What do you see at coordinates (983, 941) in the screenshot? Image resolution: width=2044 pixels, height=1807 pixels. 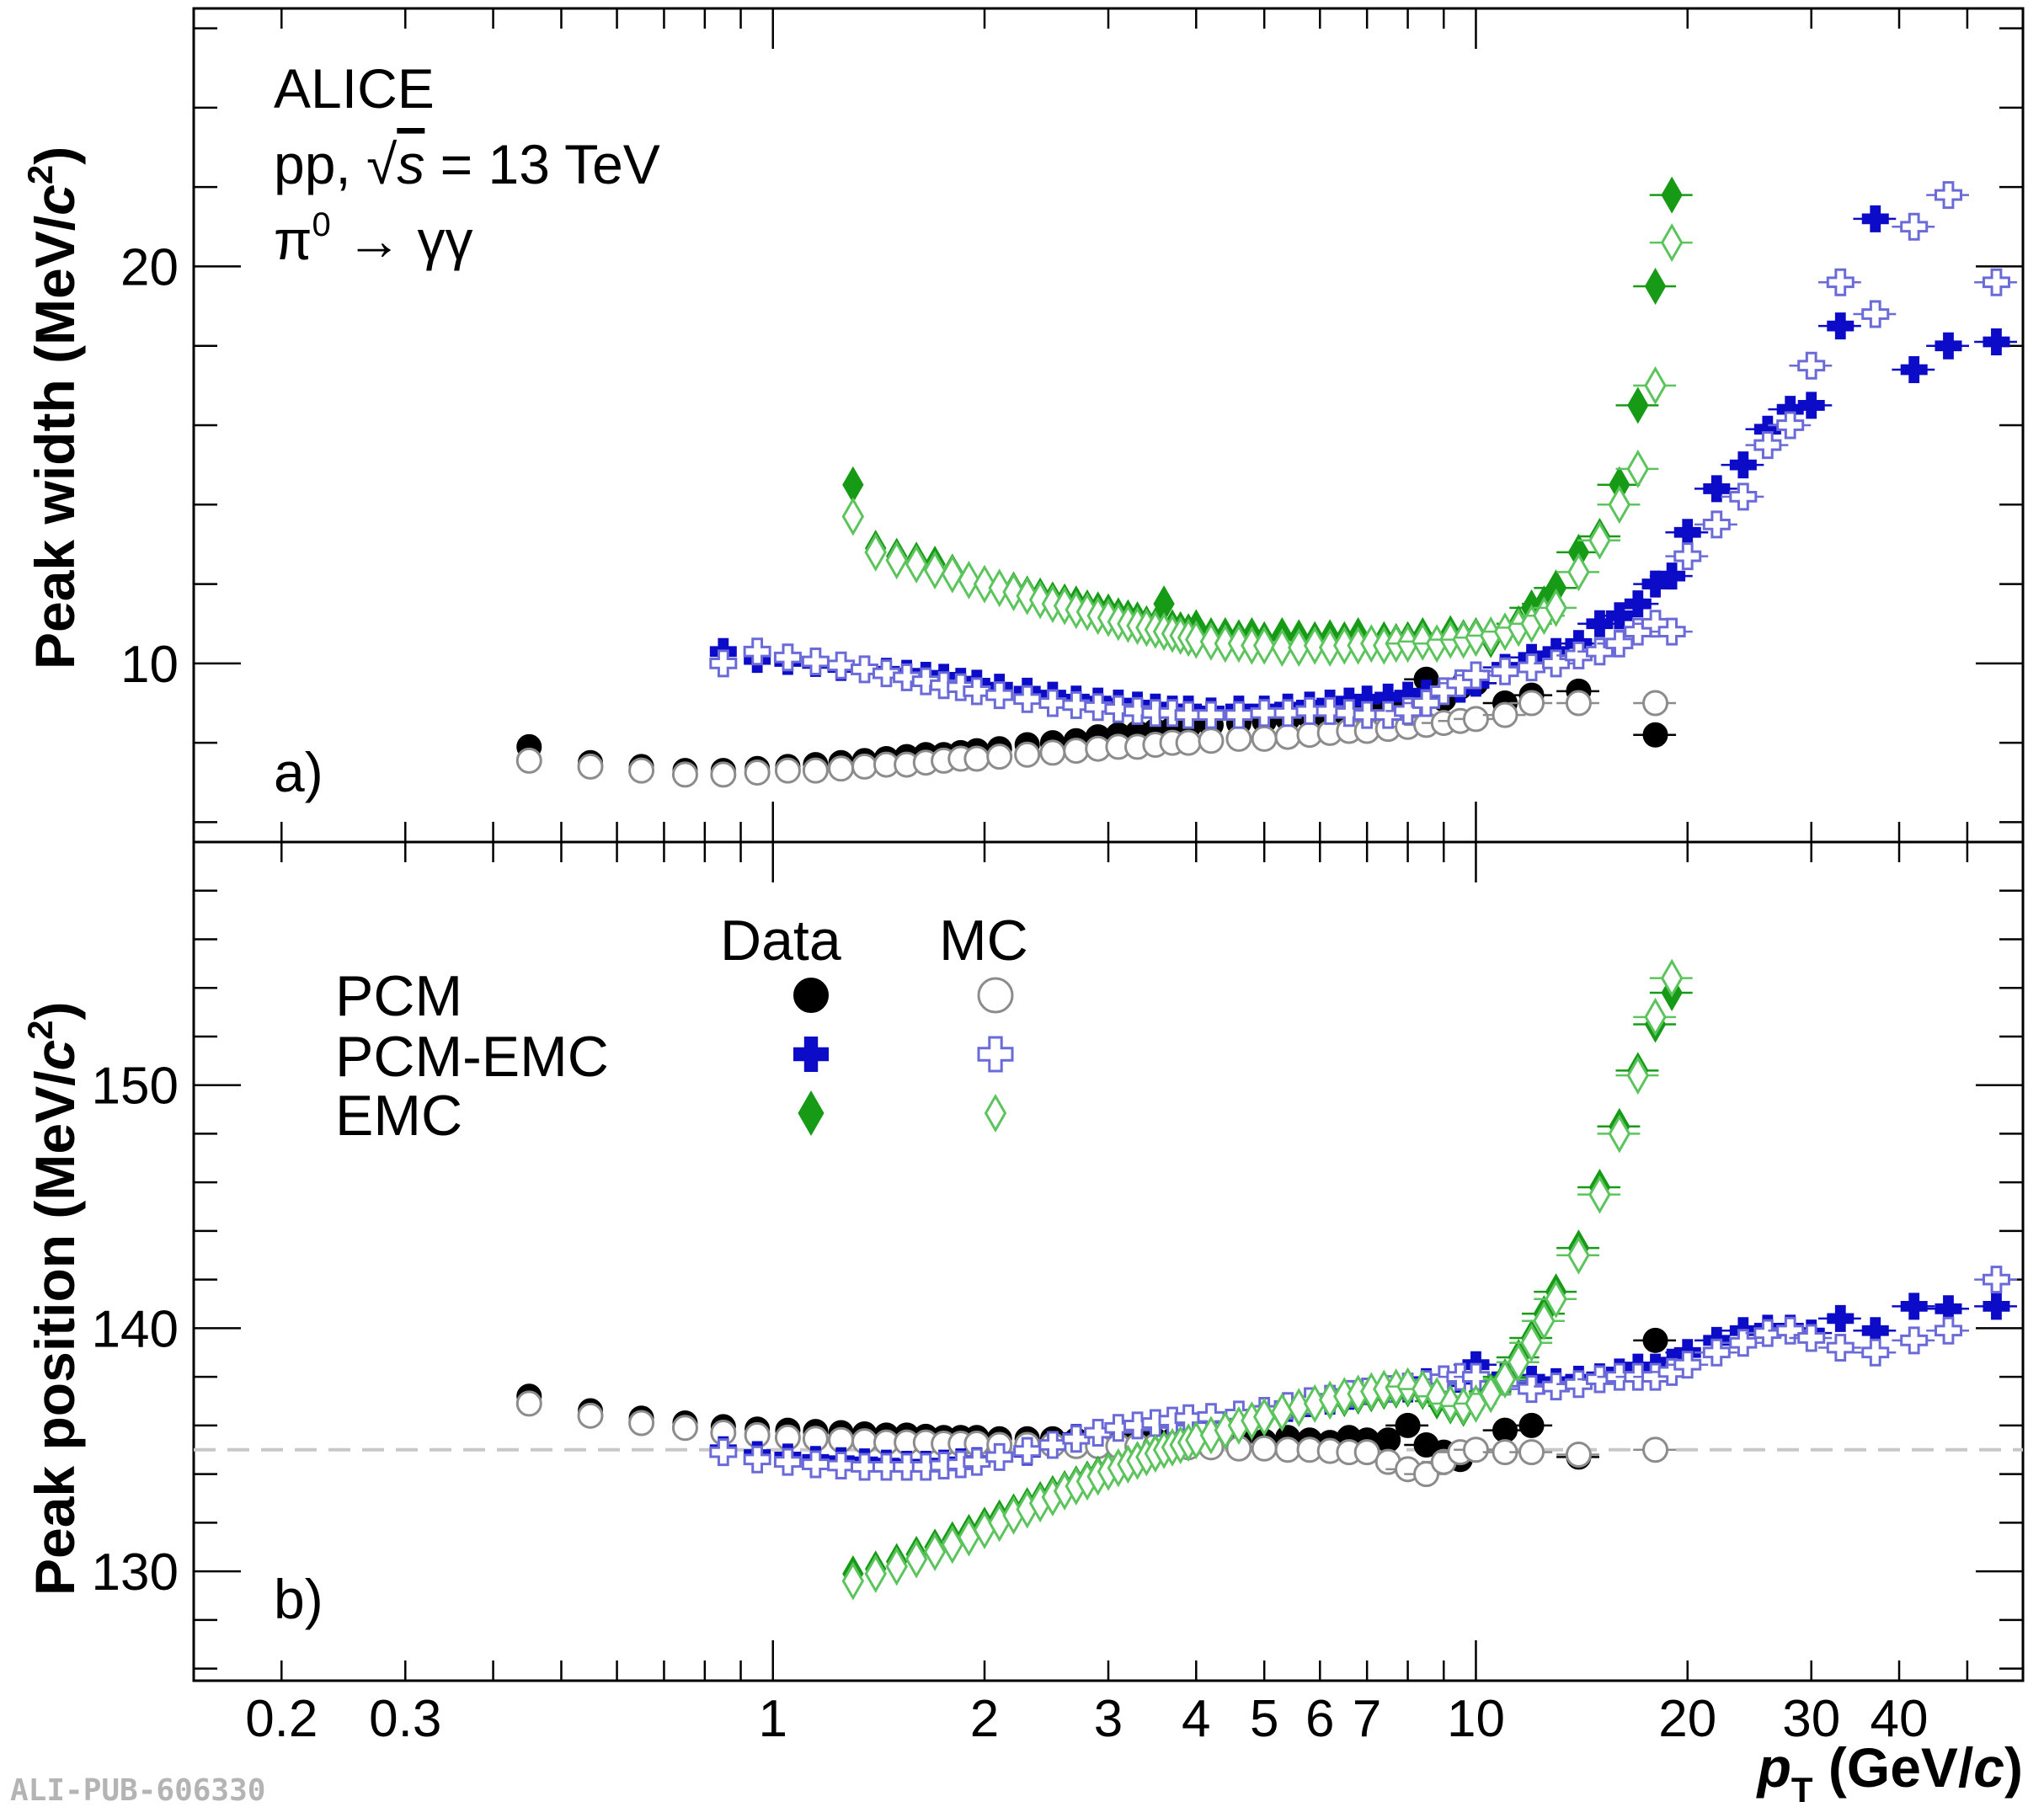 I see `legend-header-mc: MC` at bounding box center [983, 941].